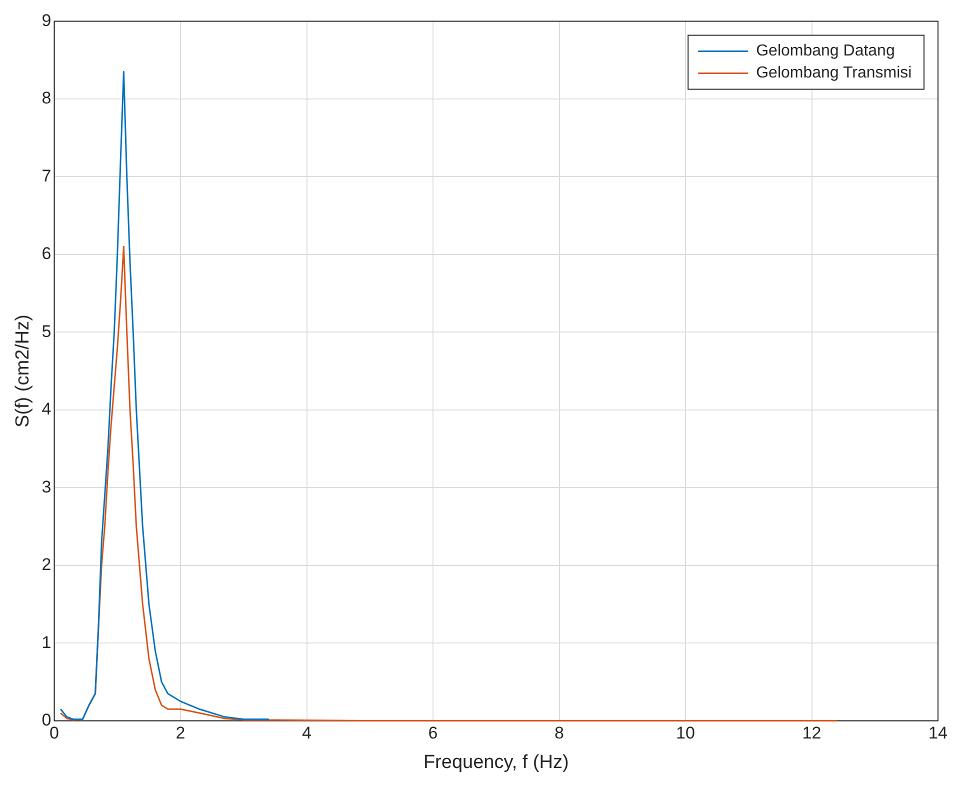 This screenshot has height=790, width=967. What do you see at coordinates (47, 98) in the screenshot?
I see `y-tick-label: 8` at bounding box center [47, 98].